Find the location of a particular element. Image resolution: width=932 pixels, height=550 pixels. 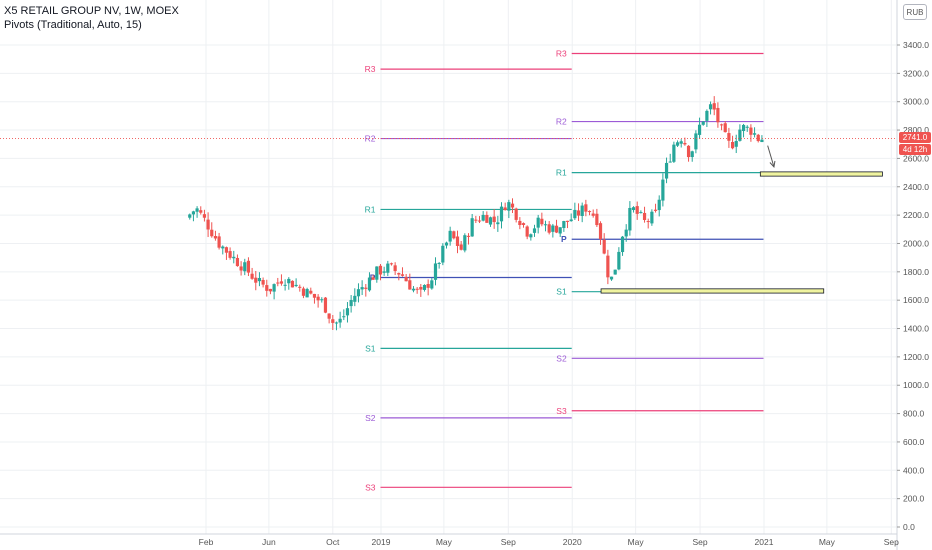

x-tick-label: Jun is located at coordinates (269, 542).